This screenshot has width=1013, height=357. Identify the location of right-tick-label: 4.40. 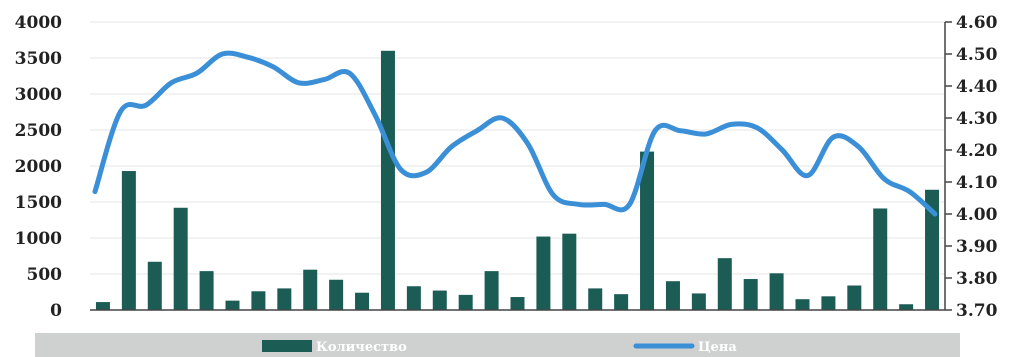
(977, 87).